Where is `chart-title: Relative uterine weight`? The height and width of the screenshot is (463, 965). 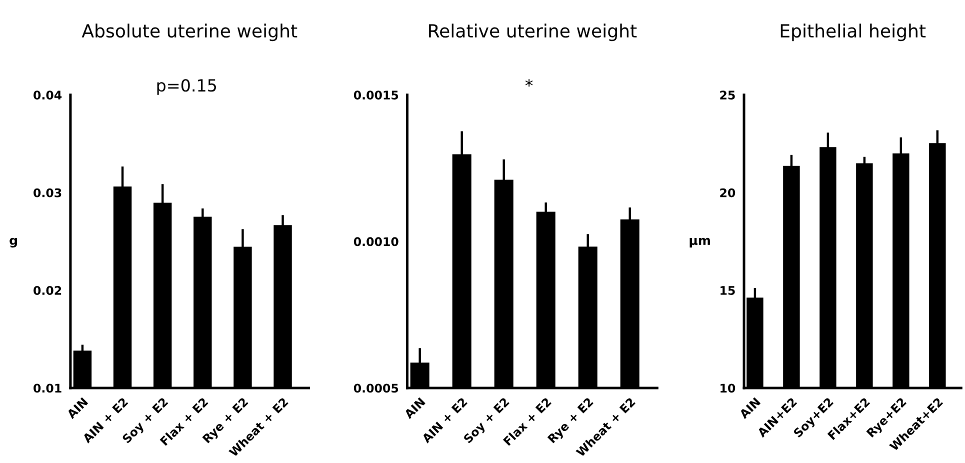
chart-title: Relative uterine weight is located at coordinates (533, 33).